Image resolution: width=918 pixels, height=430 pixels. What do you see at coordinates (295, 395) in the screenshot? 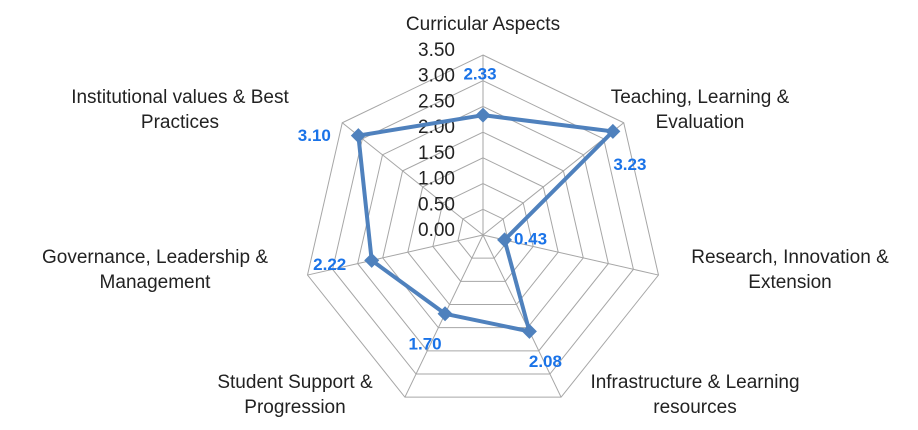
I see `category-label: Student Support & Progression` at bounding box center [295, 395].